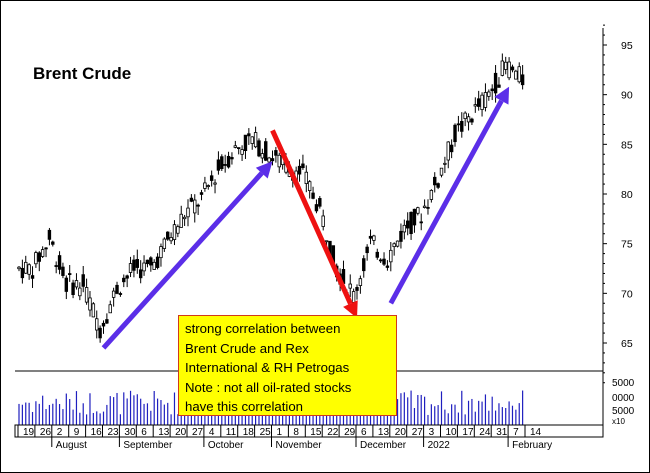  Describe the element at coordinates (97, 432) in the screenshot. I see `x-tick-label: 16` at that location.